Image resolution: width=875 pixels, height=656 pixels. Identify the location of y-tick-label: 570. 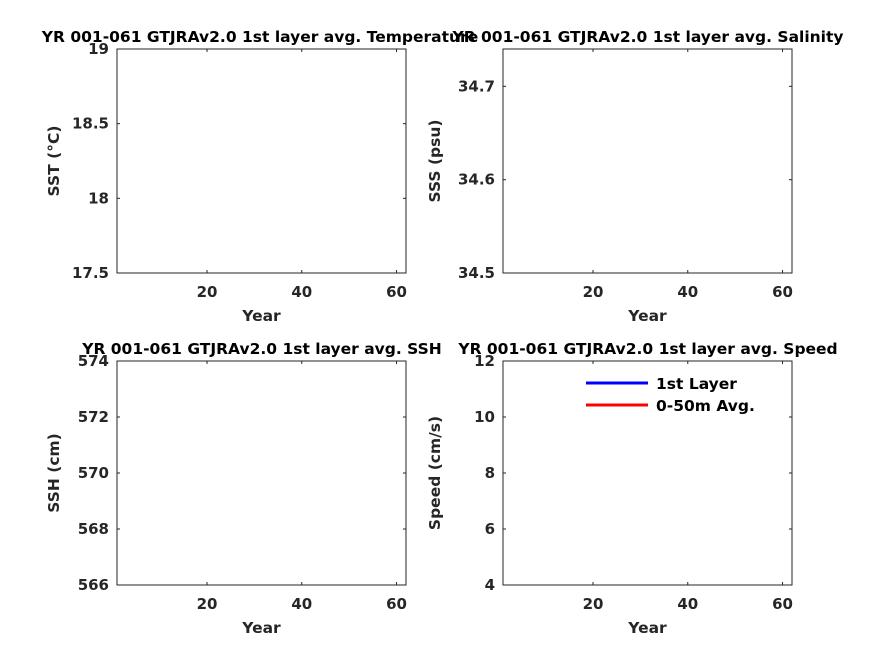
(93, 473).